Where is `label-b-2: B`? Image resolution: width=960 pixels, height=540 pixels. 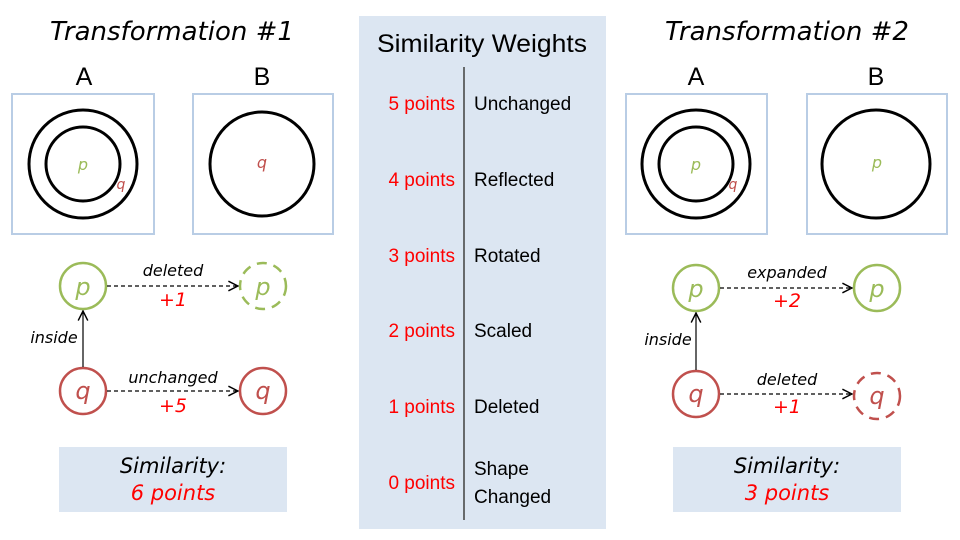
label-b-2: B is located at coordinates (876, 77).